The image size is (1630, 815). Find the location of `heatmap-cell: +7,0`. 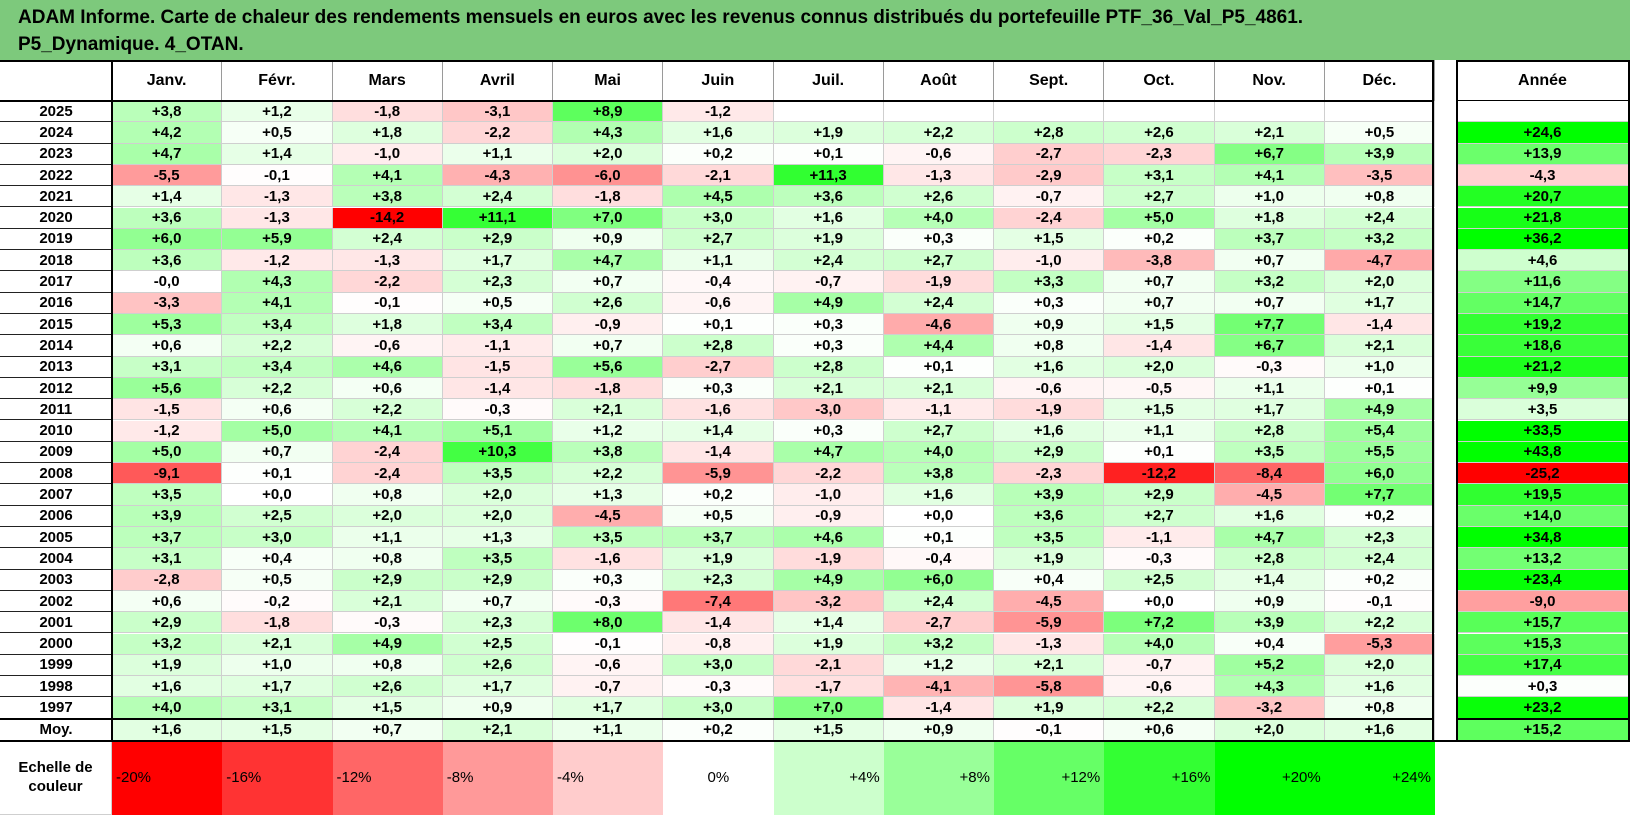

heatmap-cell: +7,0 is located at coordinates (608, 218).